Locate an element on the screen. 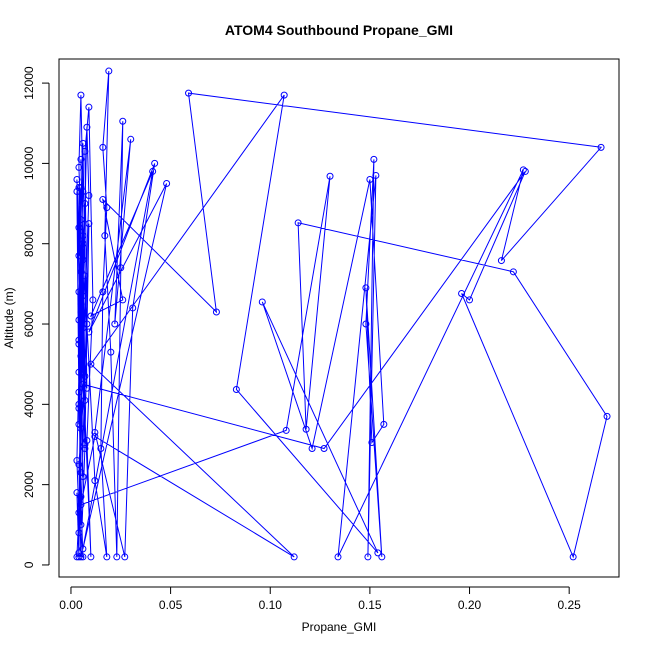 Image resolution: width=650 pixels, height=650 pixels. x-tick-label: 0.05 is located at coordinates (171, 605).